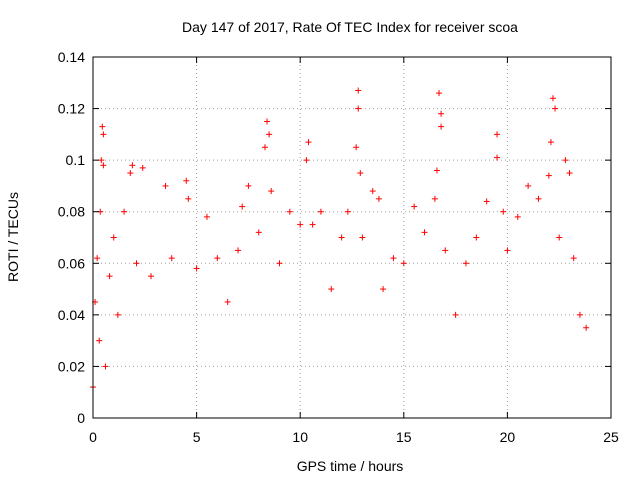  Describe the element at coordinates (71, 366) in the screenshot. I see `y-tick-label: 0.02` at that location.